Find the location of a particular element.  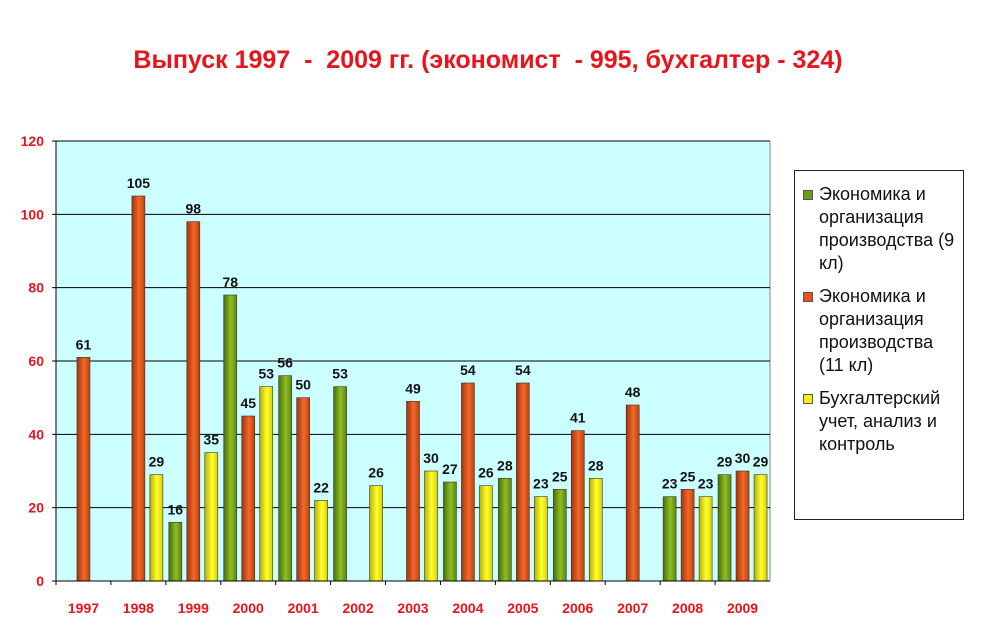

y-tick-label: 20 is located at coordinates (36, 508).